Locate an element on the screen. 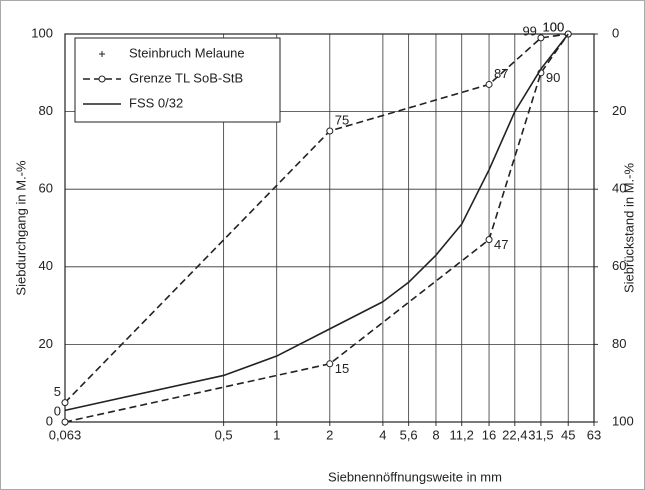 The height and width of the screenshot is (490, 645). legend-label: FSS 0/32 is located at coordinates (156, 102).